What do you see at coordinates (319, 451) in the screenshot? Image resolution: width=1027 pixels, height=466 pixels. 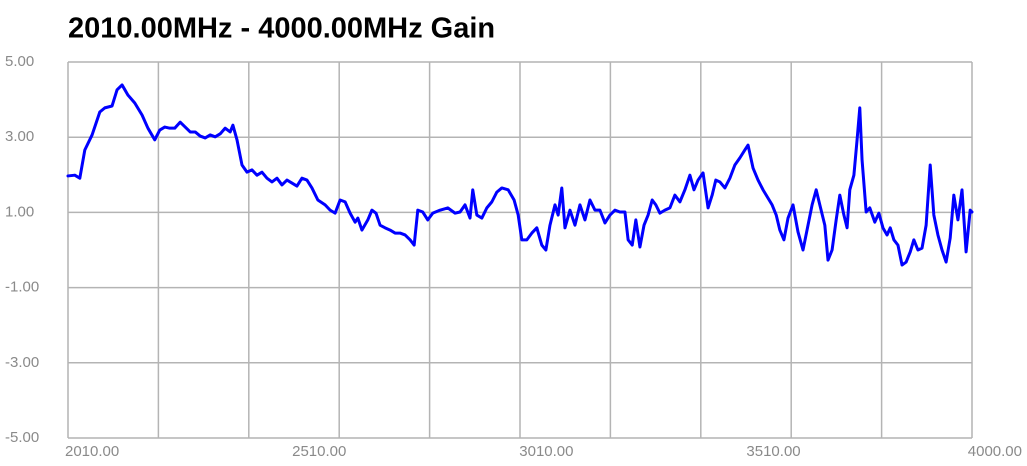 I see `x-tick-label: 2510.00` at bounding box center [319, 451].